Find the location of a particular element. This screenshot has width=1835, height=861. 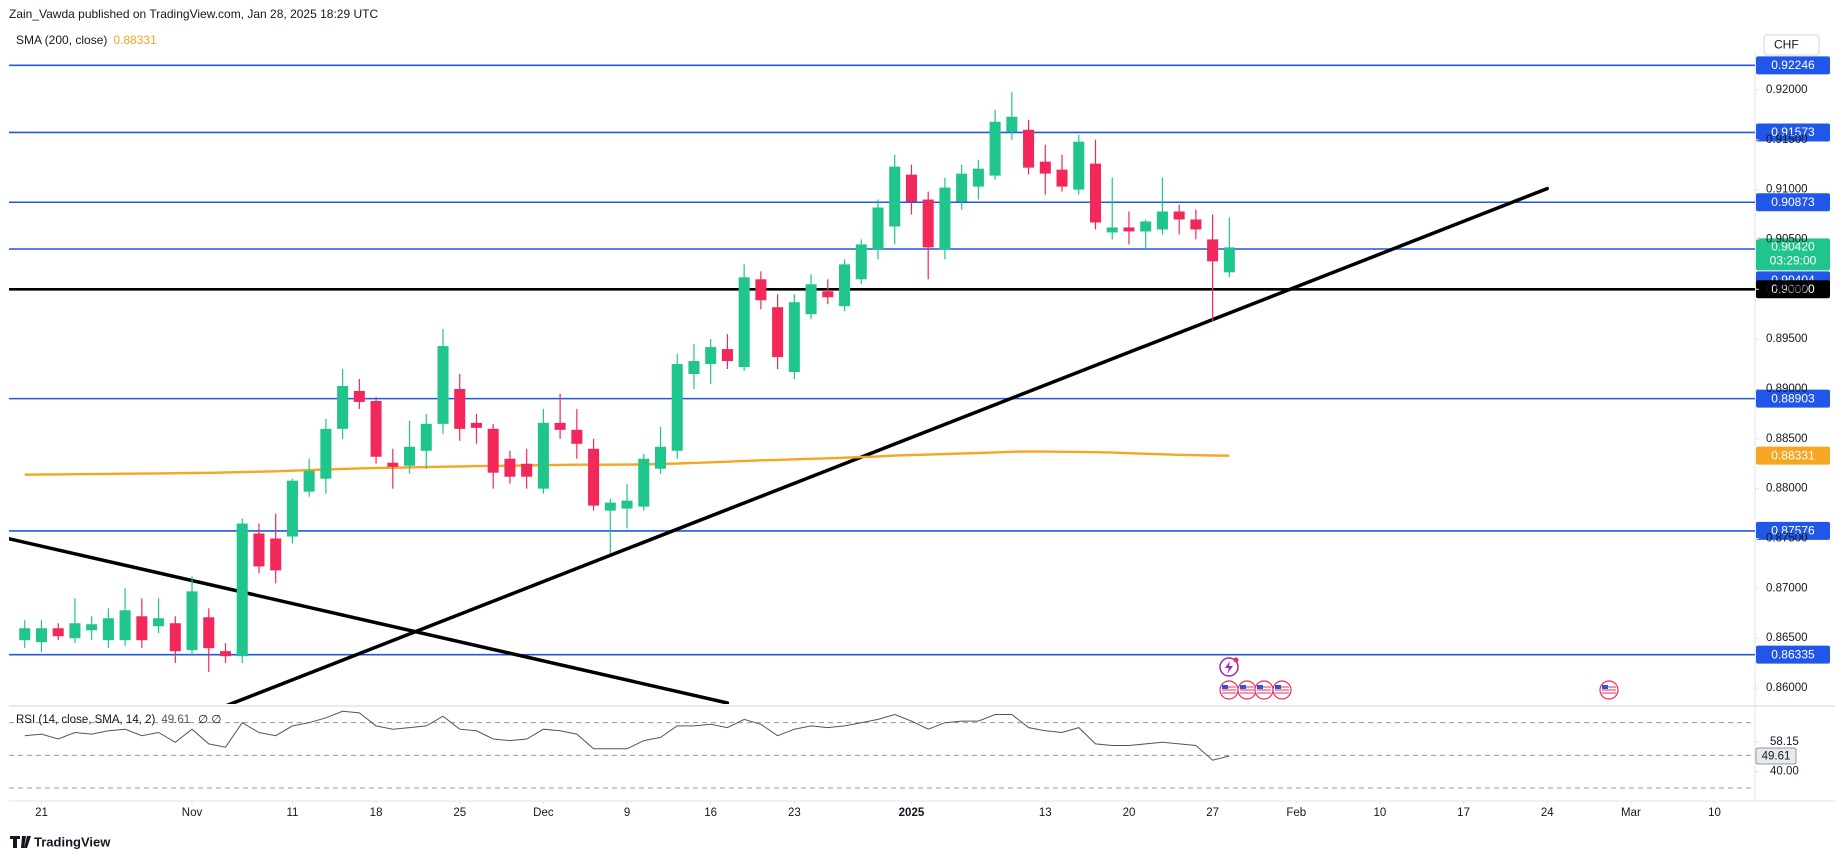

sma-legend-value: 0.88331 is located at coordinates (135, 40).